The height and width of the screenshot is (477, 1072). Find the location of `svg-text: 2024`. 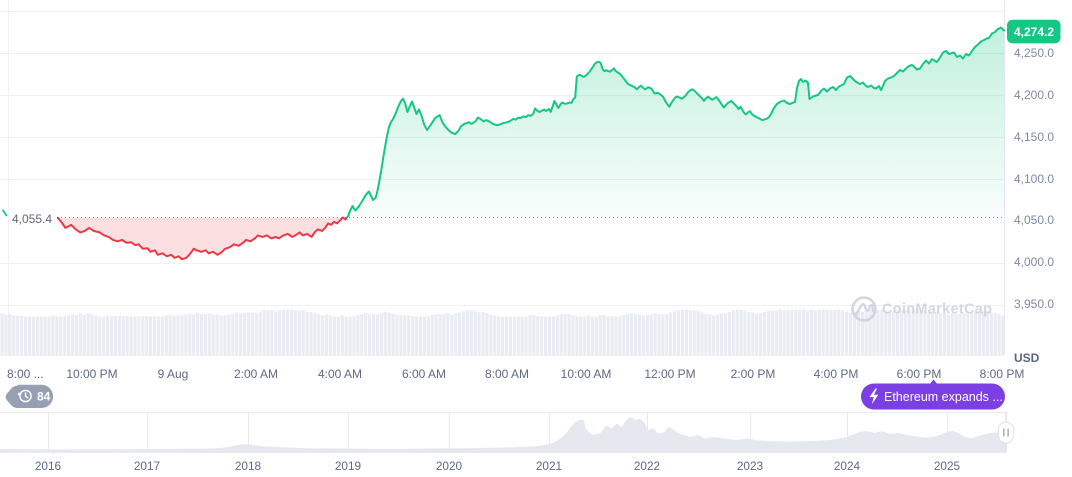

svg-text: 2024 is located at coordinates (847, 466).